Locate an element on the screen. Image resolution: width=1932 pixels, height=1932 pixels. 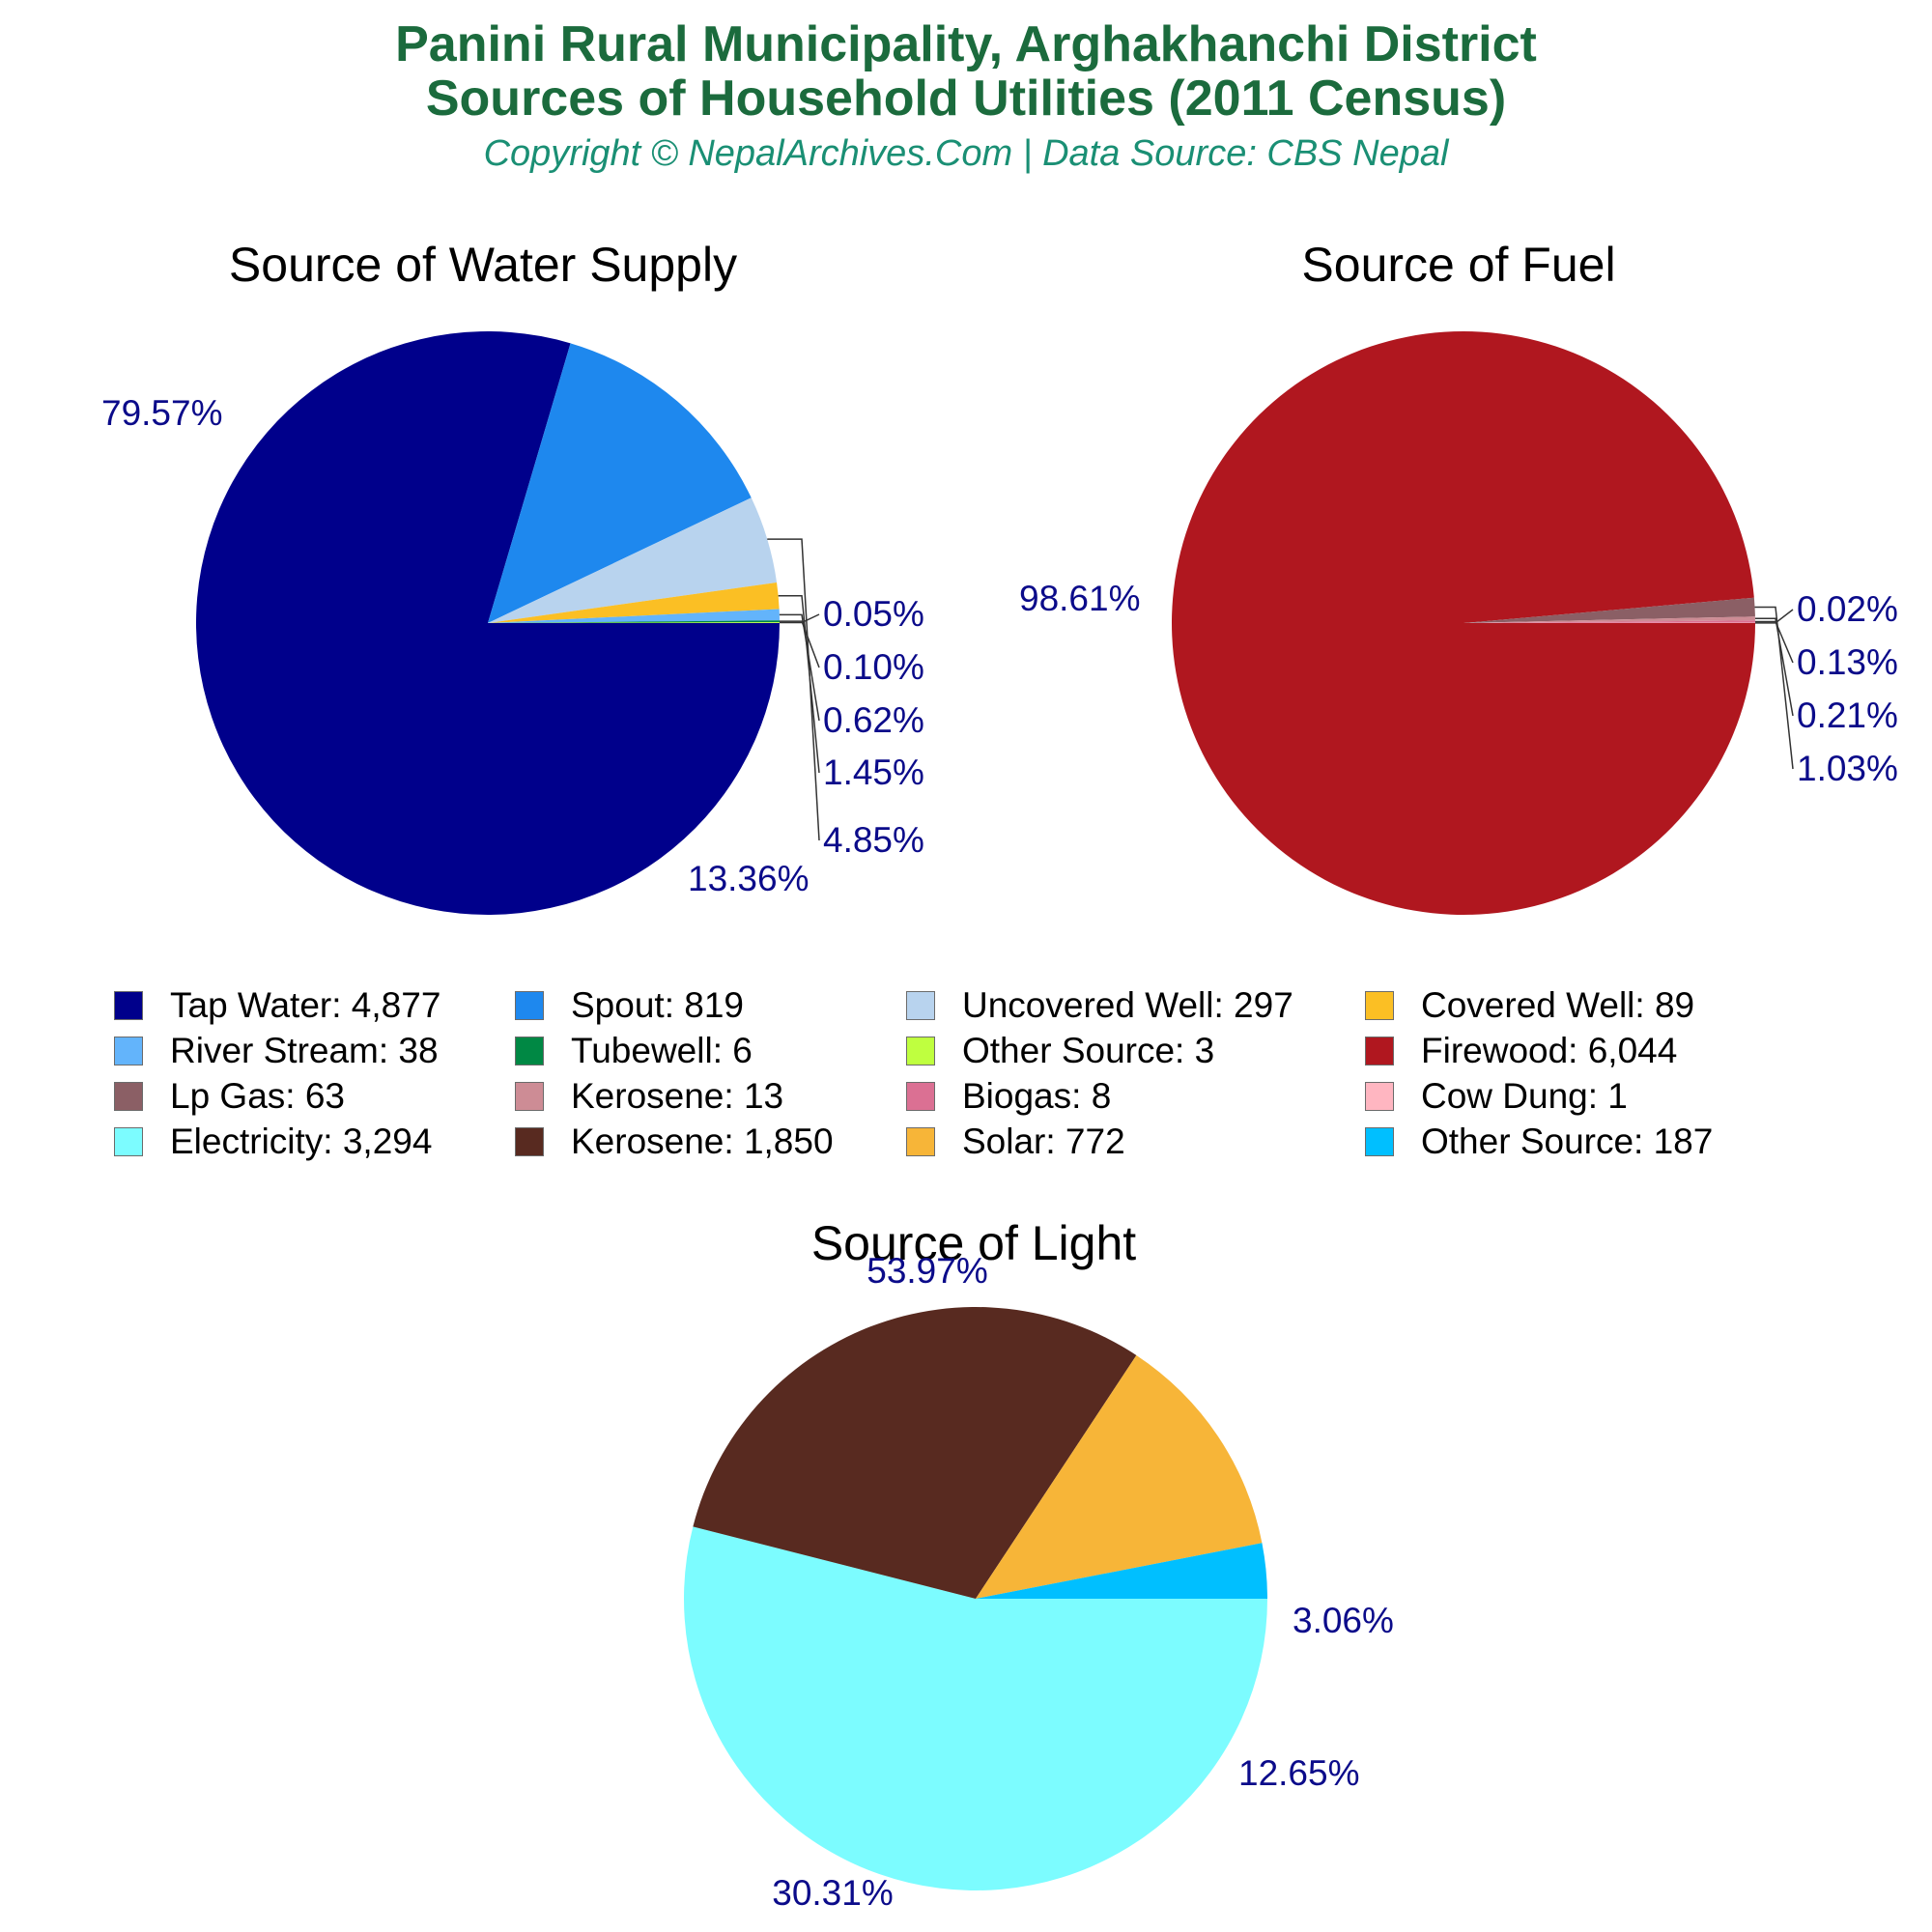
water-slice-other-source is located at coordinates (634, 622).